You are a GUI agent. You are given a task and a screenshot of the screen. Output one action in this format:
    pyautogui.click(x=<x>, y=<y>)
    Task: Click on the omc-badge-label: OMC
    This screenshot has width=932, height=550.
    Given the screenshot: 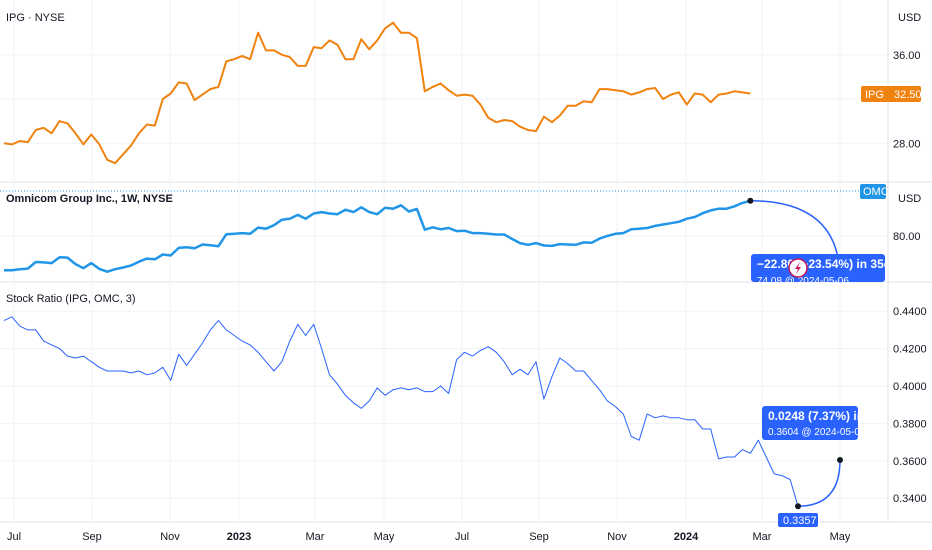 What is the action you would take?
    pyautogui.click(x=876, y=192)
    